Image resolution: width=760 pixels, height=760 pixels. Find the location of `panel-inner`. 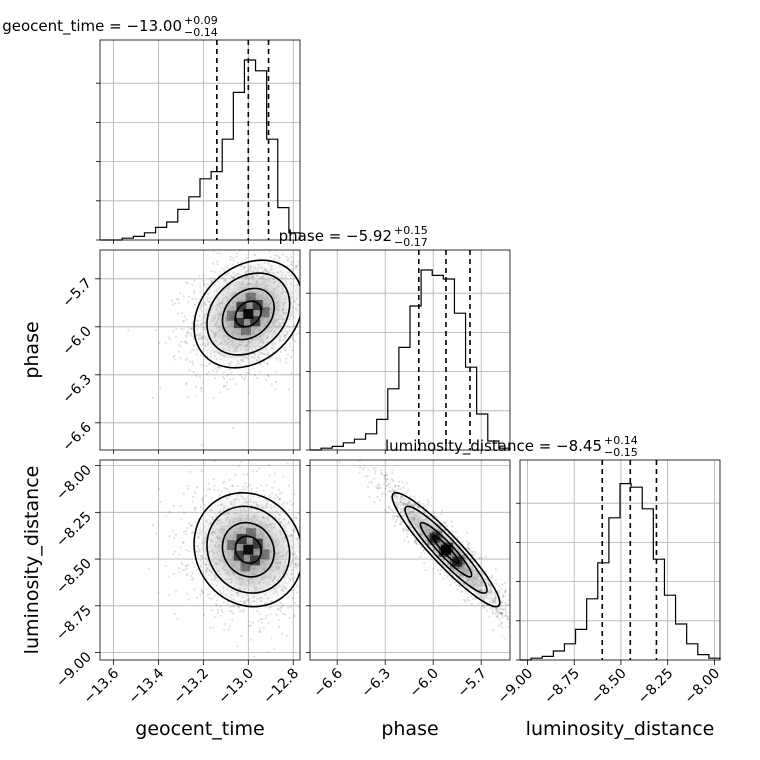

panel-inner is located at coordinates (217, 344).